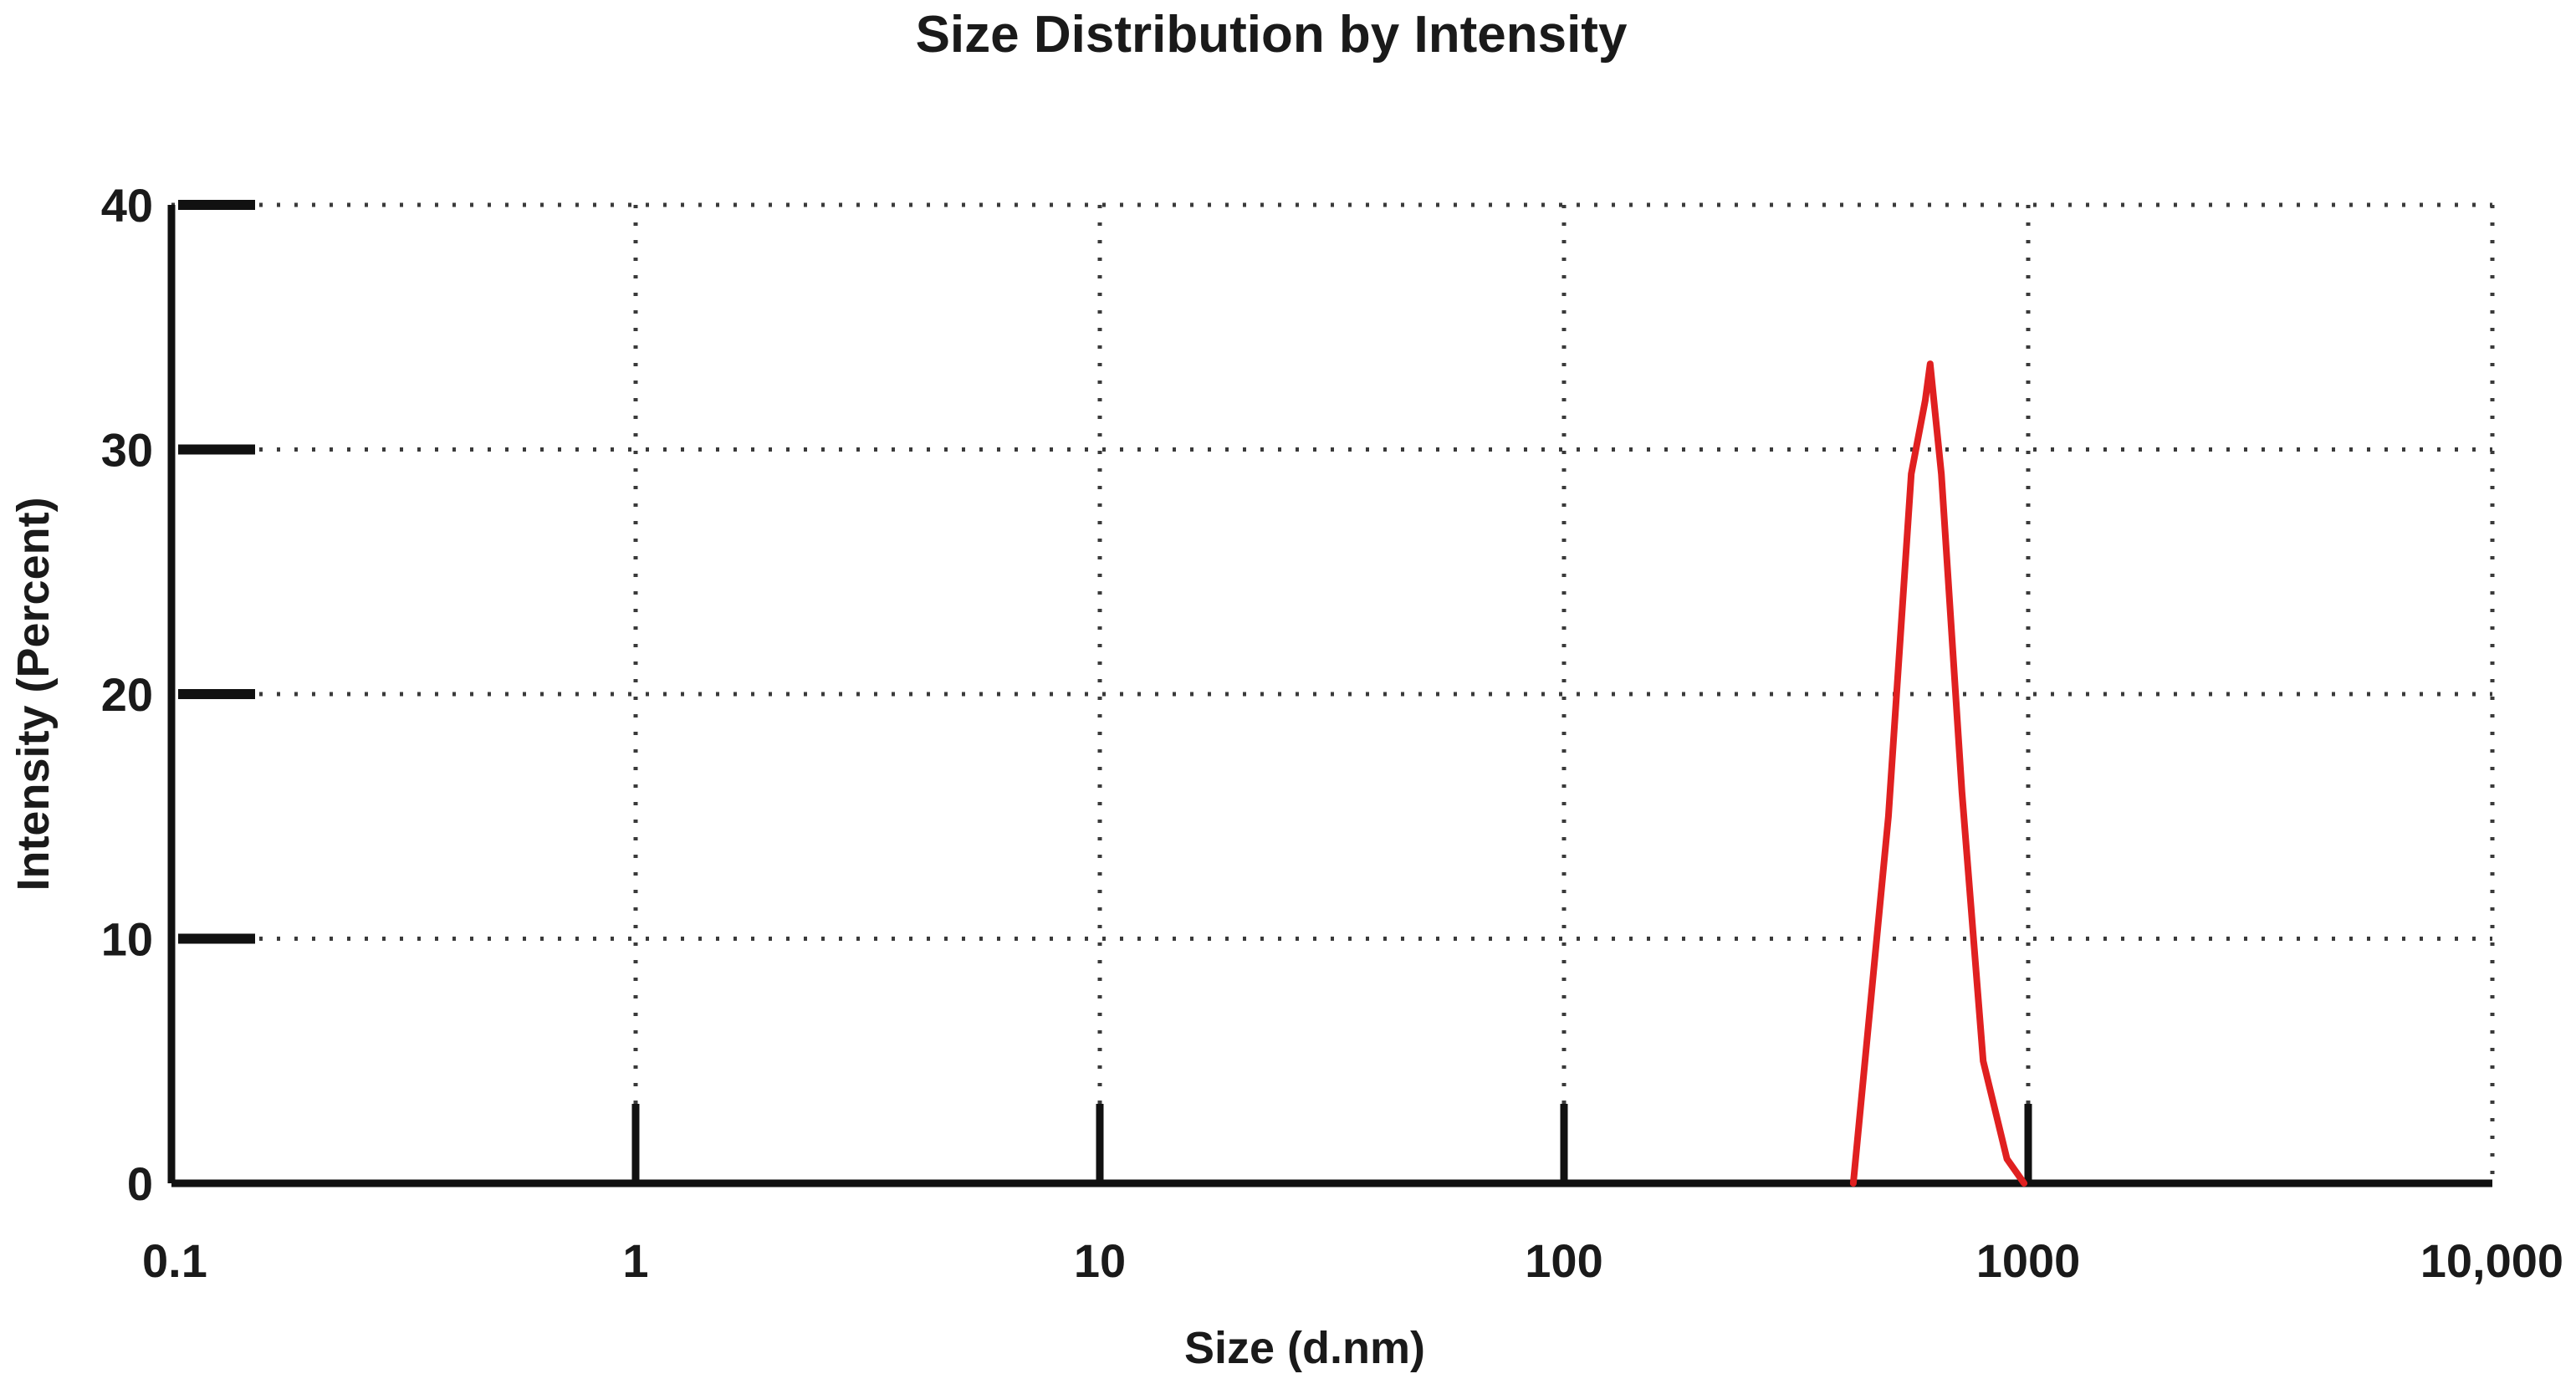 Image resolution: width=2576 pixels, height=1384 pixels. Describe the element at coordinates (127, 939) in the screenshot. I see `y-tick-label: 10` at that location.